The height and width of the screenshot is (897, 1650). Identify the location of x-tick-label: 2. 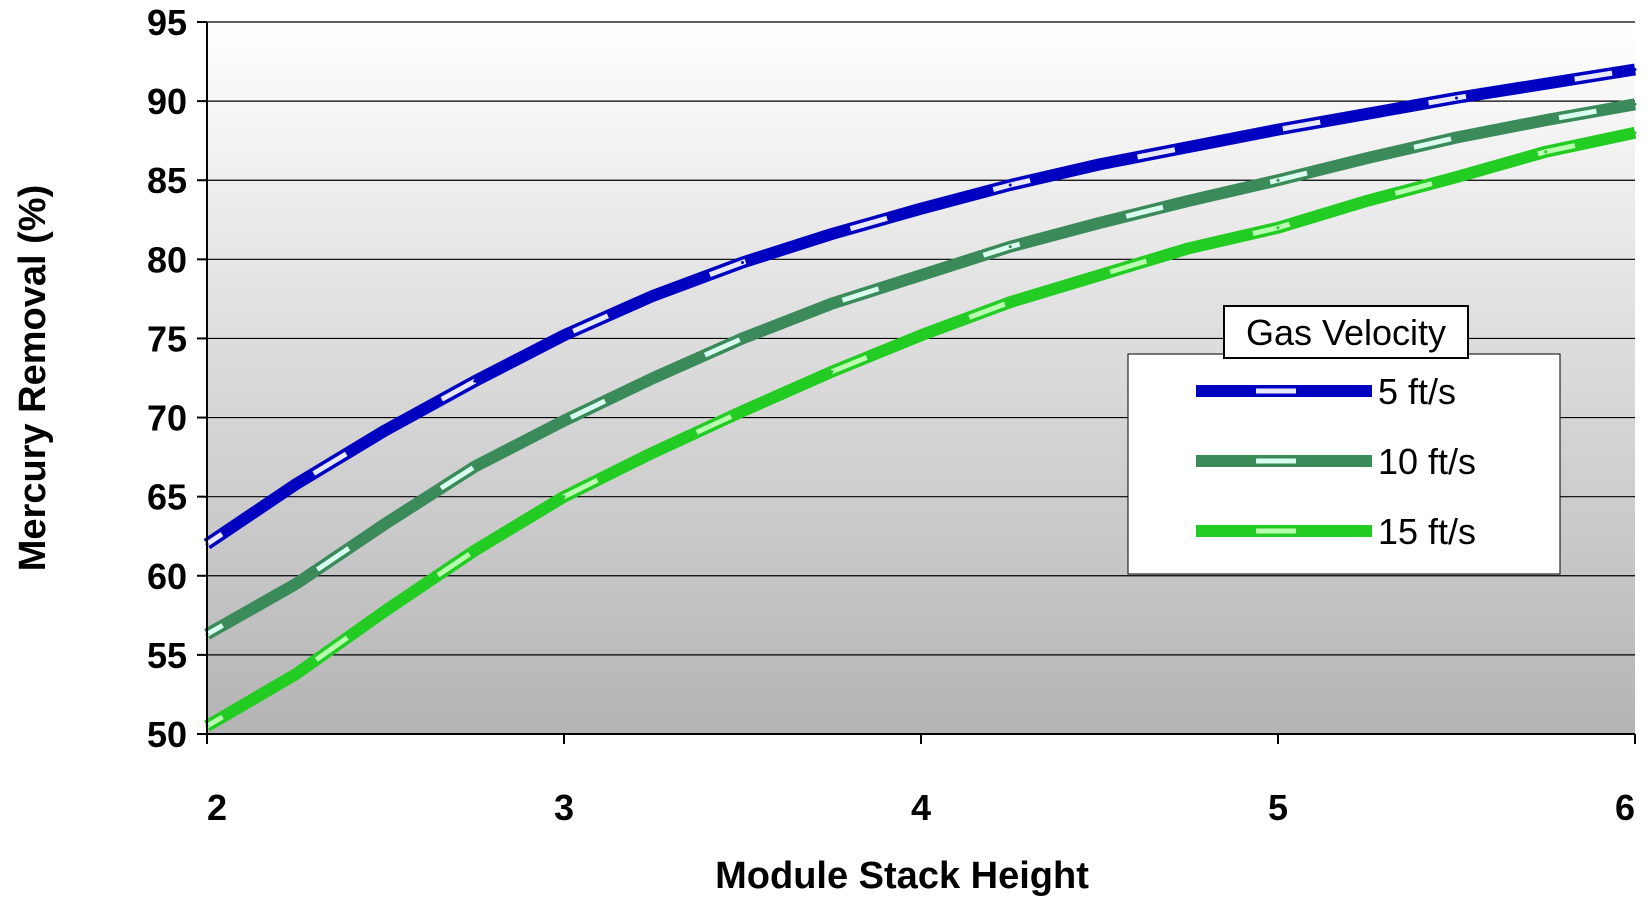
(217, 807).